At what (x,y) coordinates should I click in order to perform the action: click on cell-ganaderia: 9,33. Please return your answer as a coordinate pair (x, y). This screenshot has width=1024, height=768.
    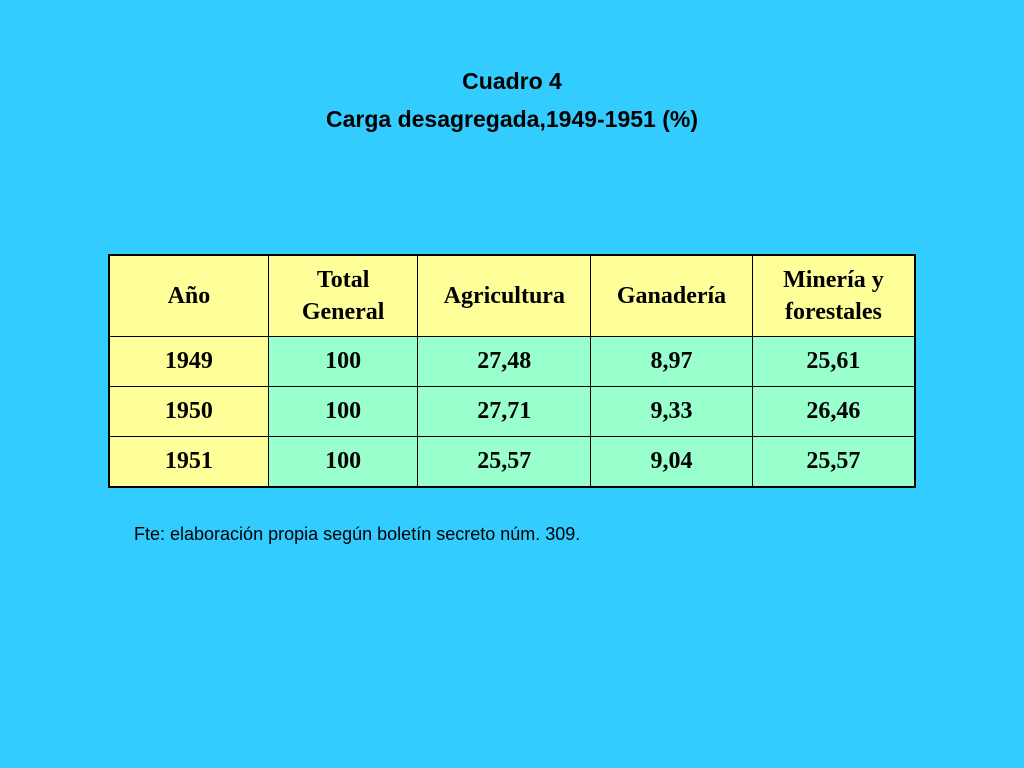
    Looking at the image, I should click on (671, 411).